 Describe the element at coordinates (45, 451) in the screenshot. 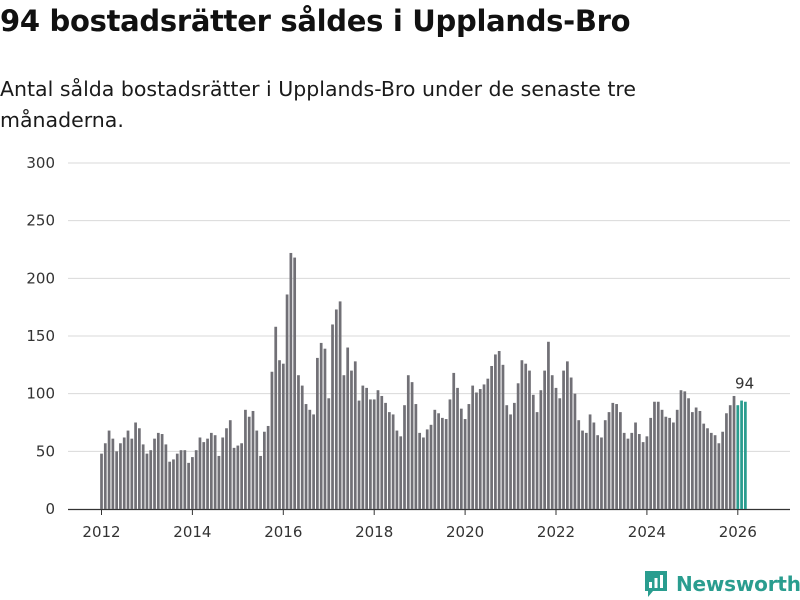

I see `y-tick-label: 50` at that location.